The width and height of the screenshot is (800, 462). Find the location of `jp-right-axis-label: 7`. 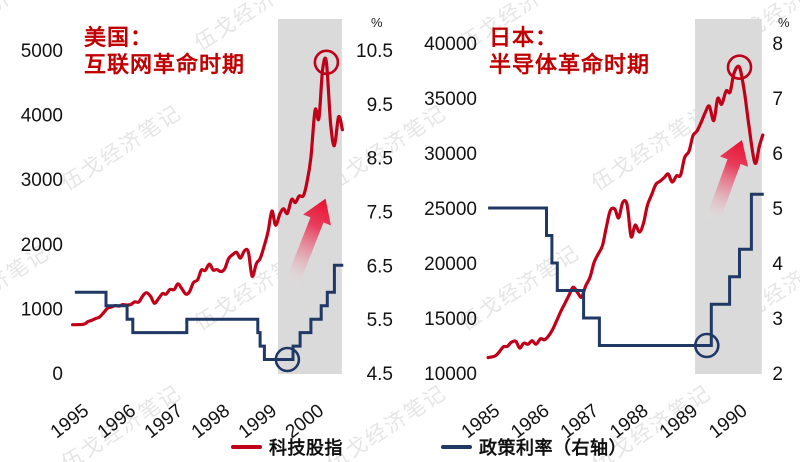

jp-right-axis-label: 7 is located at coordinates (777, 99).